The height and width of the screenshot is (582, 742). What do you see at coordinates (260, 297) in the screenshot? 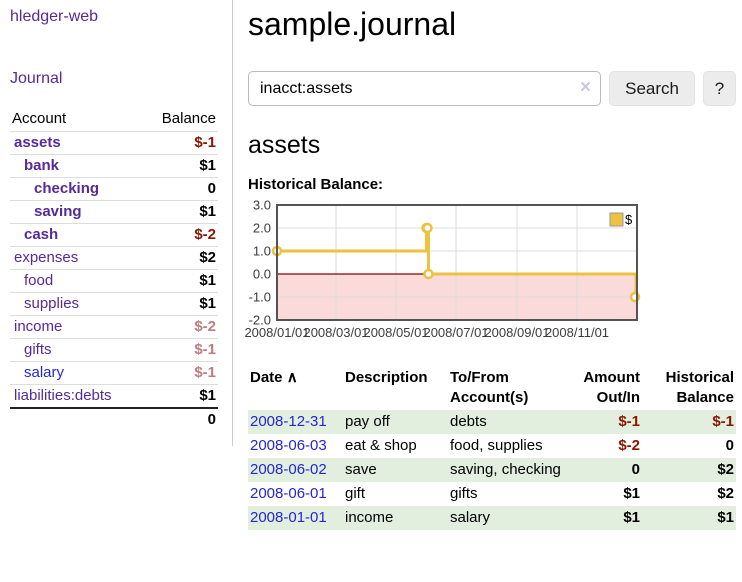
I see `svg-text: -1.0` at bounding box center [260, 297].